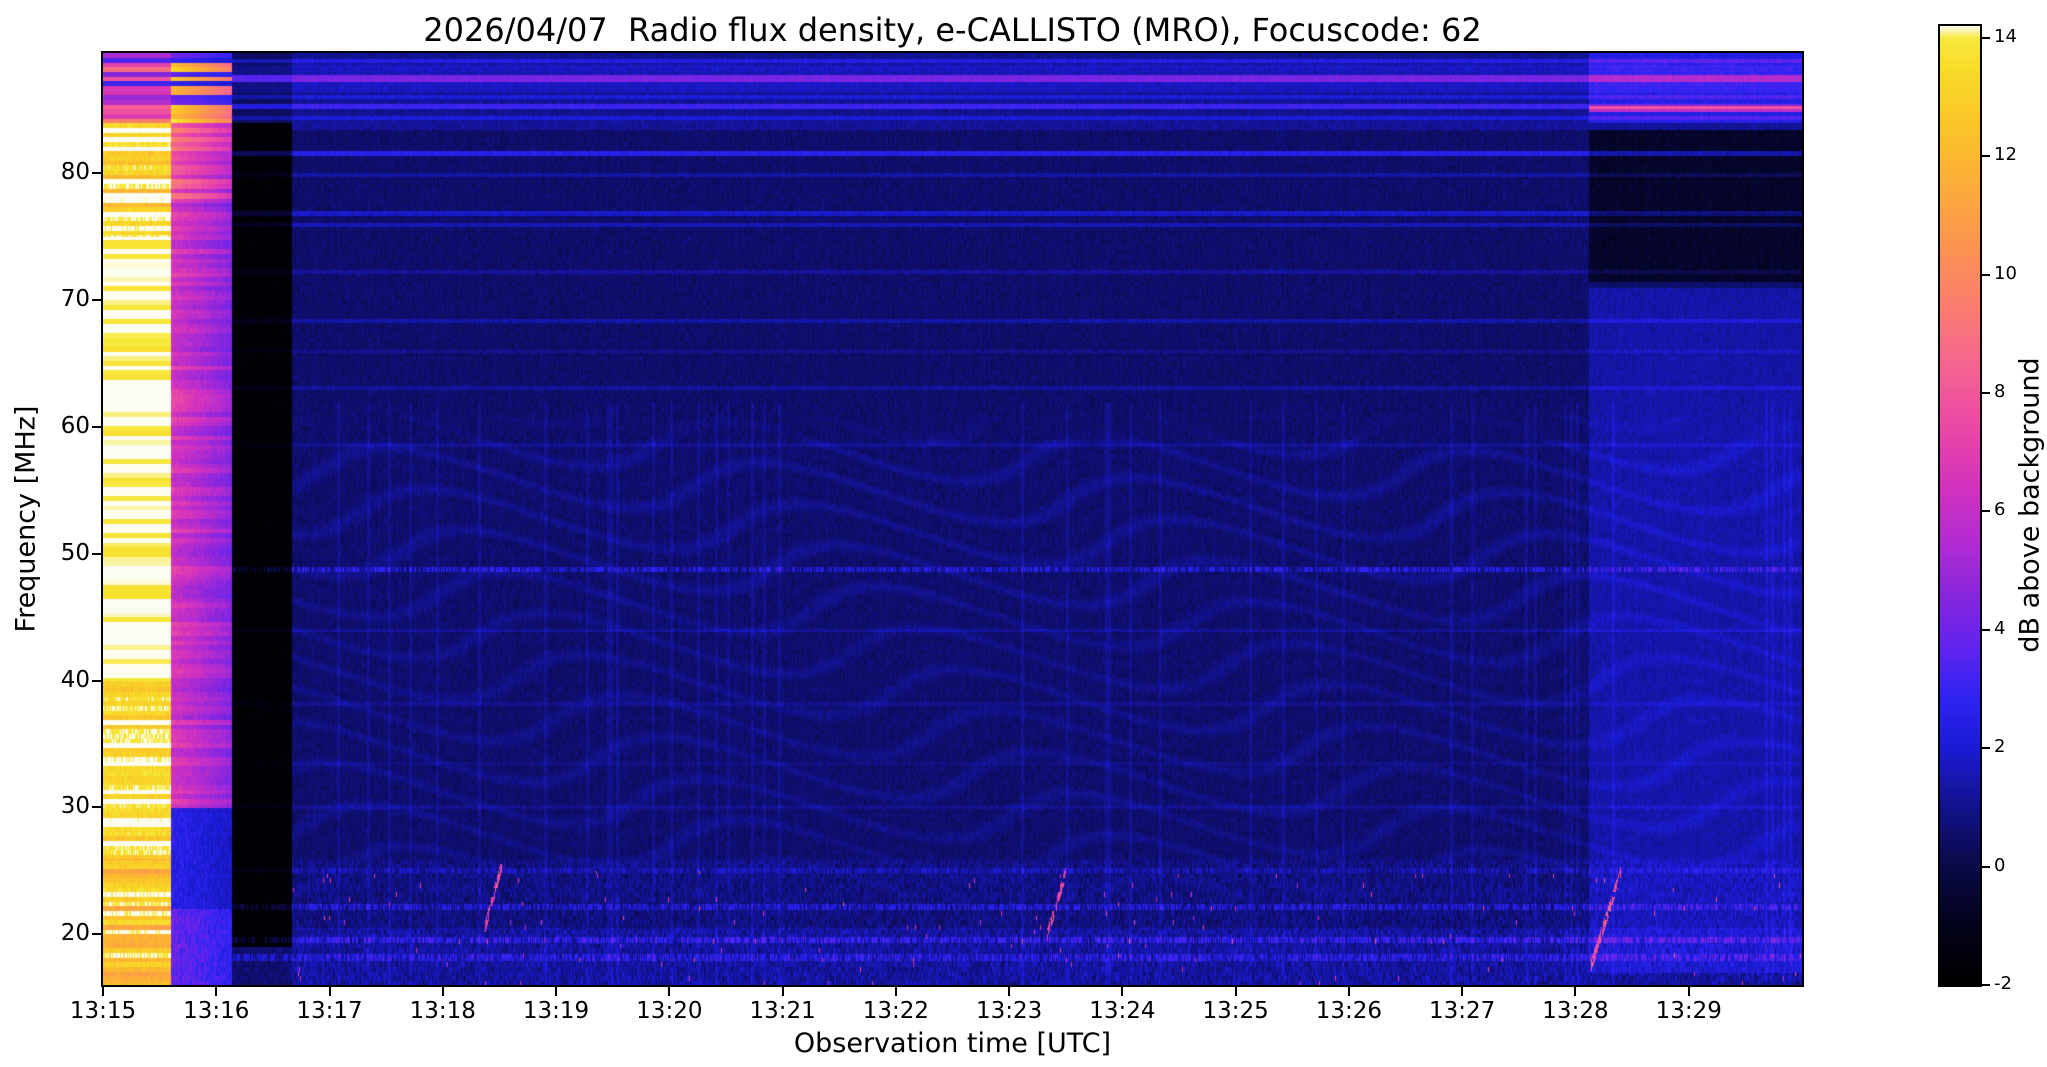 The height and width of the screenshot is (1067, 2047). Describe the element at coordinates (782, 1011) in the screenshot. I see `x-tick-label: 13:21` at that location.